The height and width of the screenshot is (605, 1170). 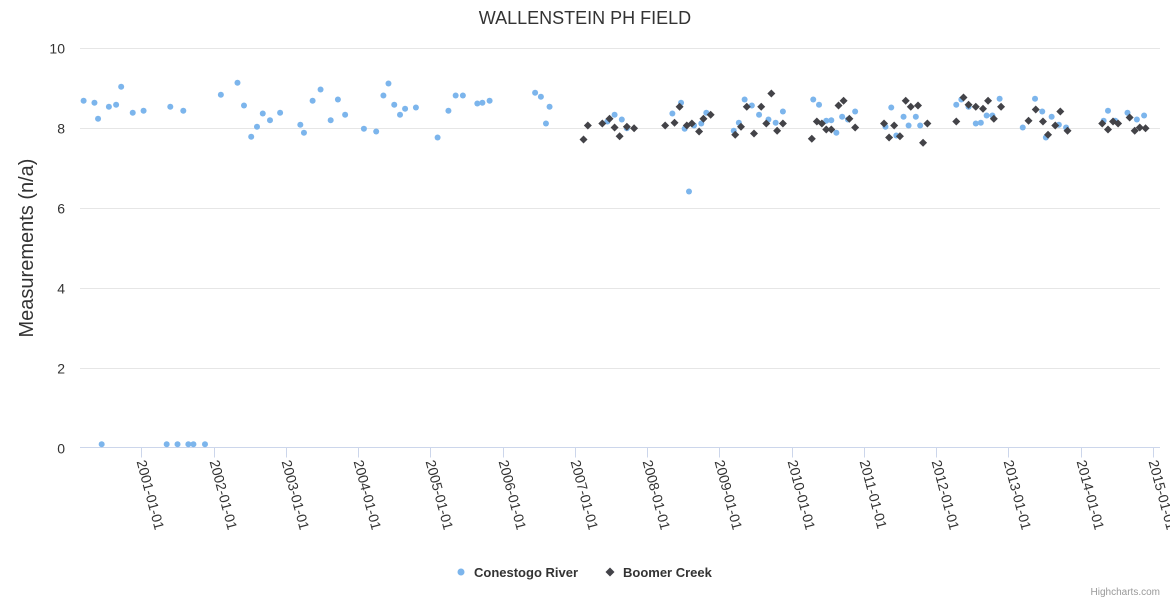 What do you see at coordinates (1125, 592) in the screenshot?
I see `credits-link: Highcharts.com` at bounding box center [1125, 592].